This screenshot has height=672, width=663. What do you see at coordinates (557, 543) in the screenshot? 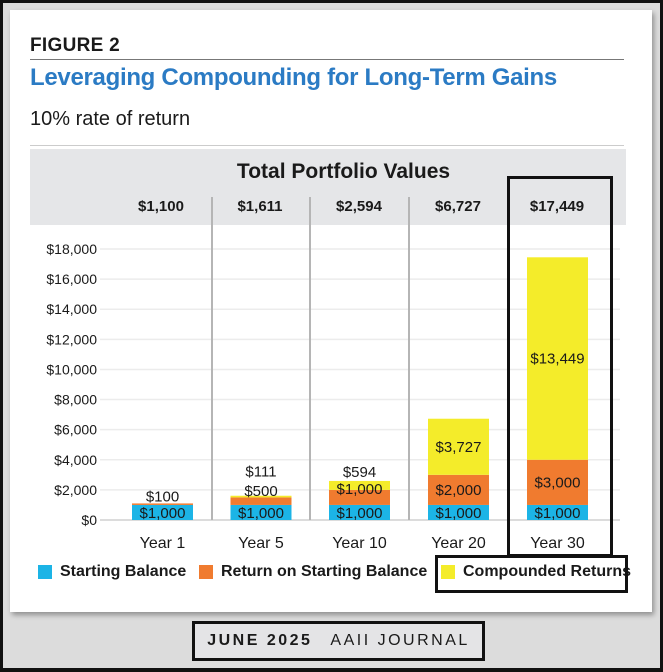
I see `x-tick-label: Year 30` at bounding box center [557, 543].